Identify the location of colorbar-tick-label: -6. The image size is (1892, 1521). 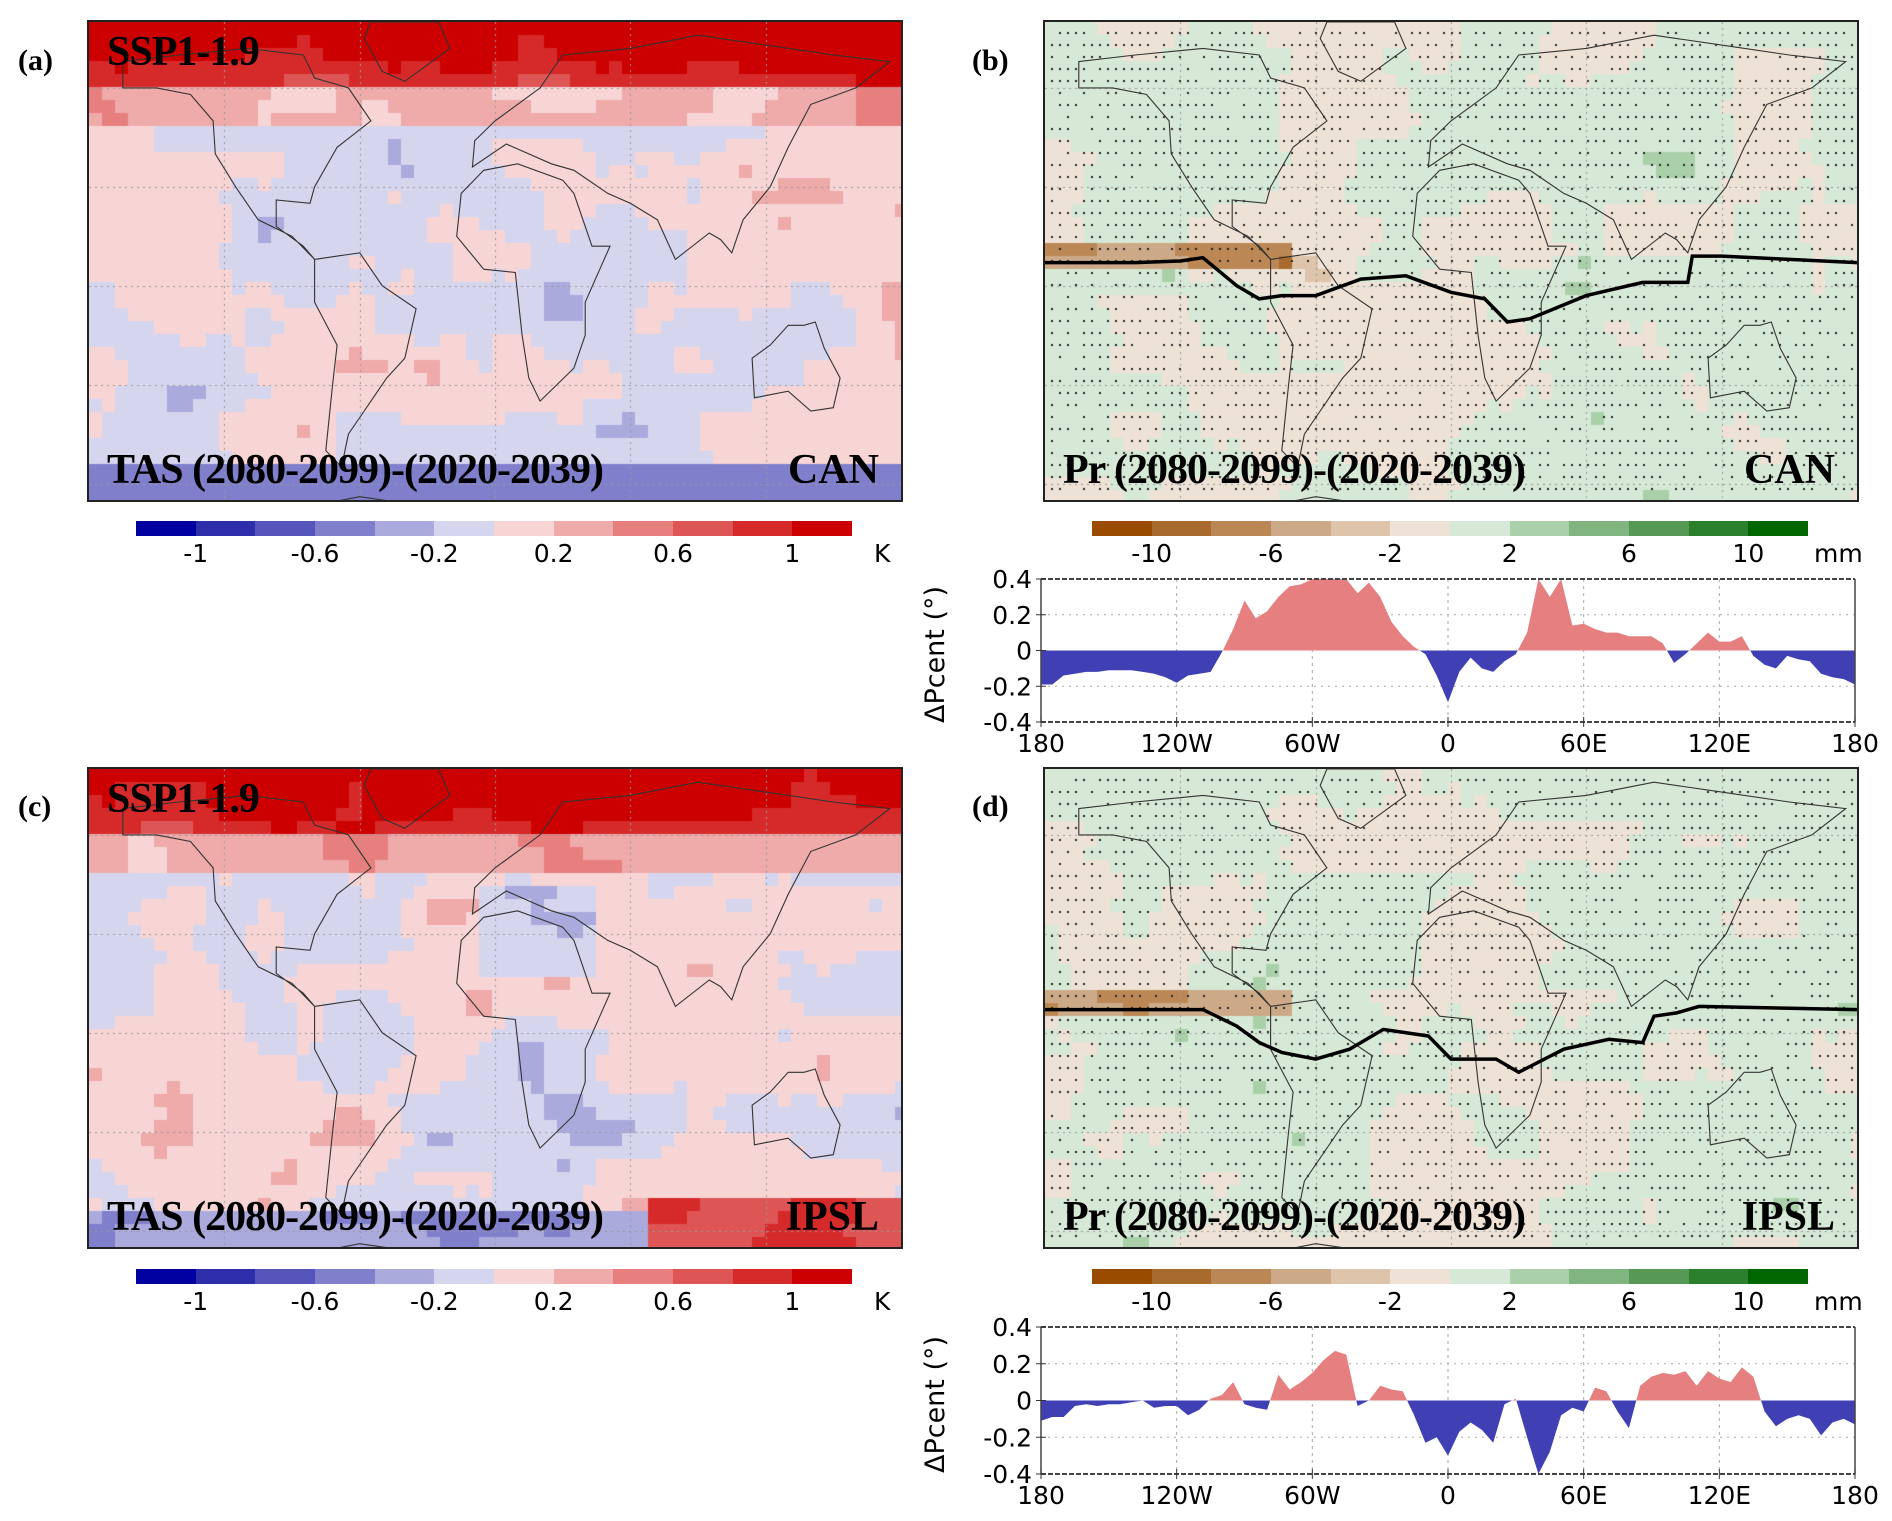
(1271, 1301).